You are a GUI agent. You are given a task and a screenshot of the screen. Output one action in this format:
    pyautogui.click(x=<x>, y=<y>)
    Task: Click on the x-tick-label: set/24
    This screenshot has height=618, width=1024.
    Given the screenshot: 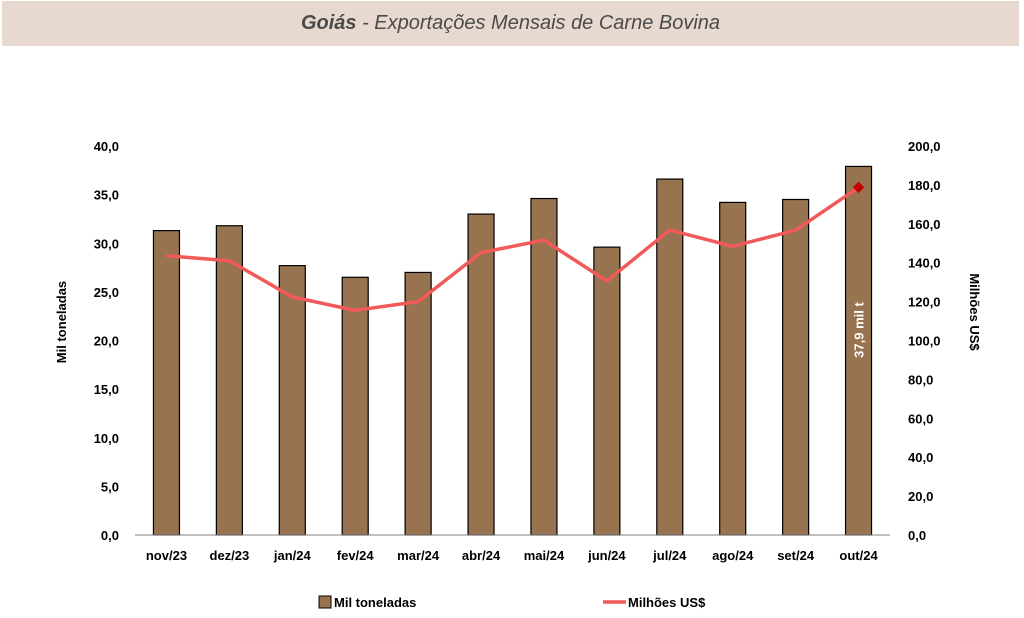 What is the action you would take?
    pyautogui.click(x=796, y=555)
    